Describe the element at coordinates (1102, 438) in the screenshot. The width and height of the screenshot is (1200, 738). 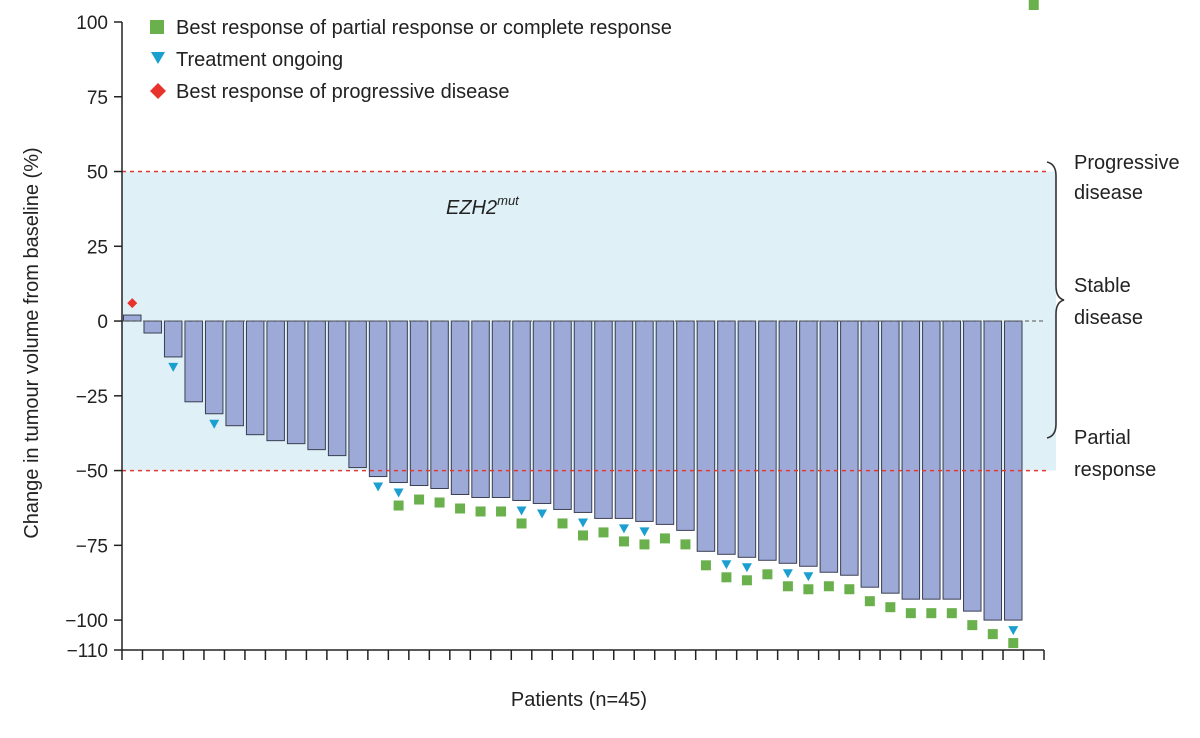
I see `region-label-partial-line1: Partial` at that location.